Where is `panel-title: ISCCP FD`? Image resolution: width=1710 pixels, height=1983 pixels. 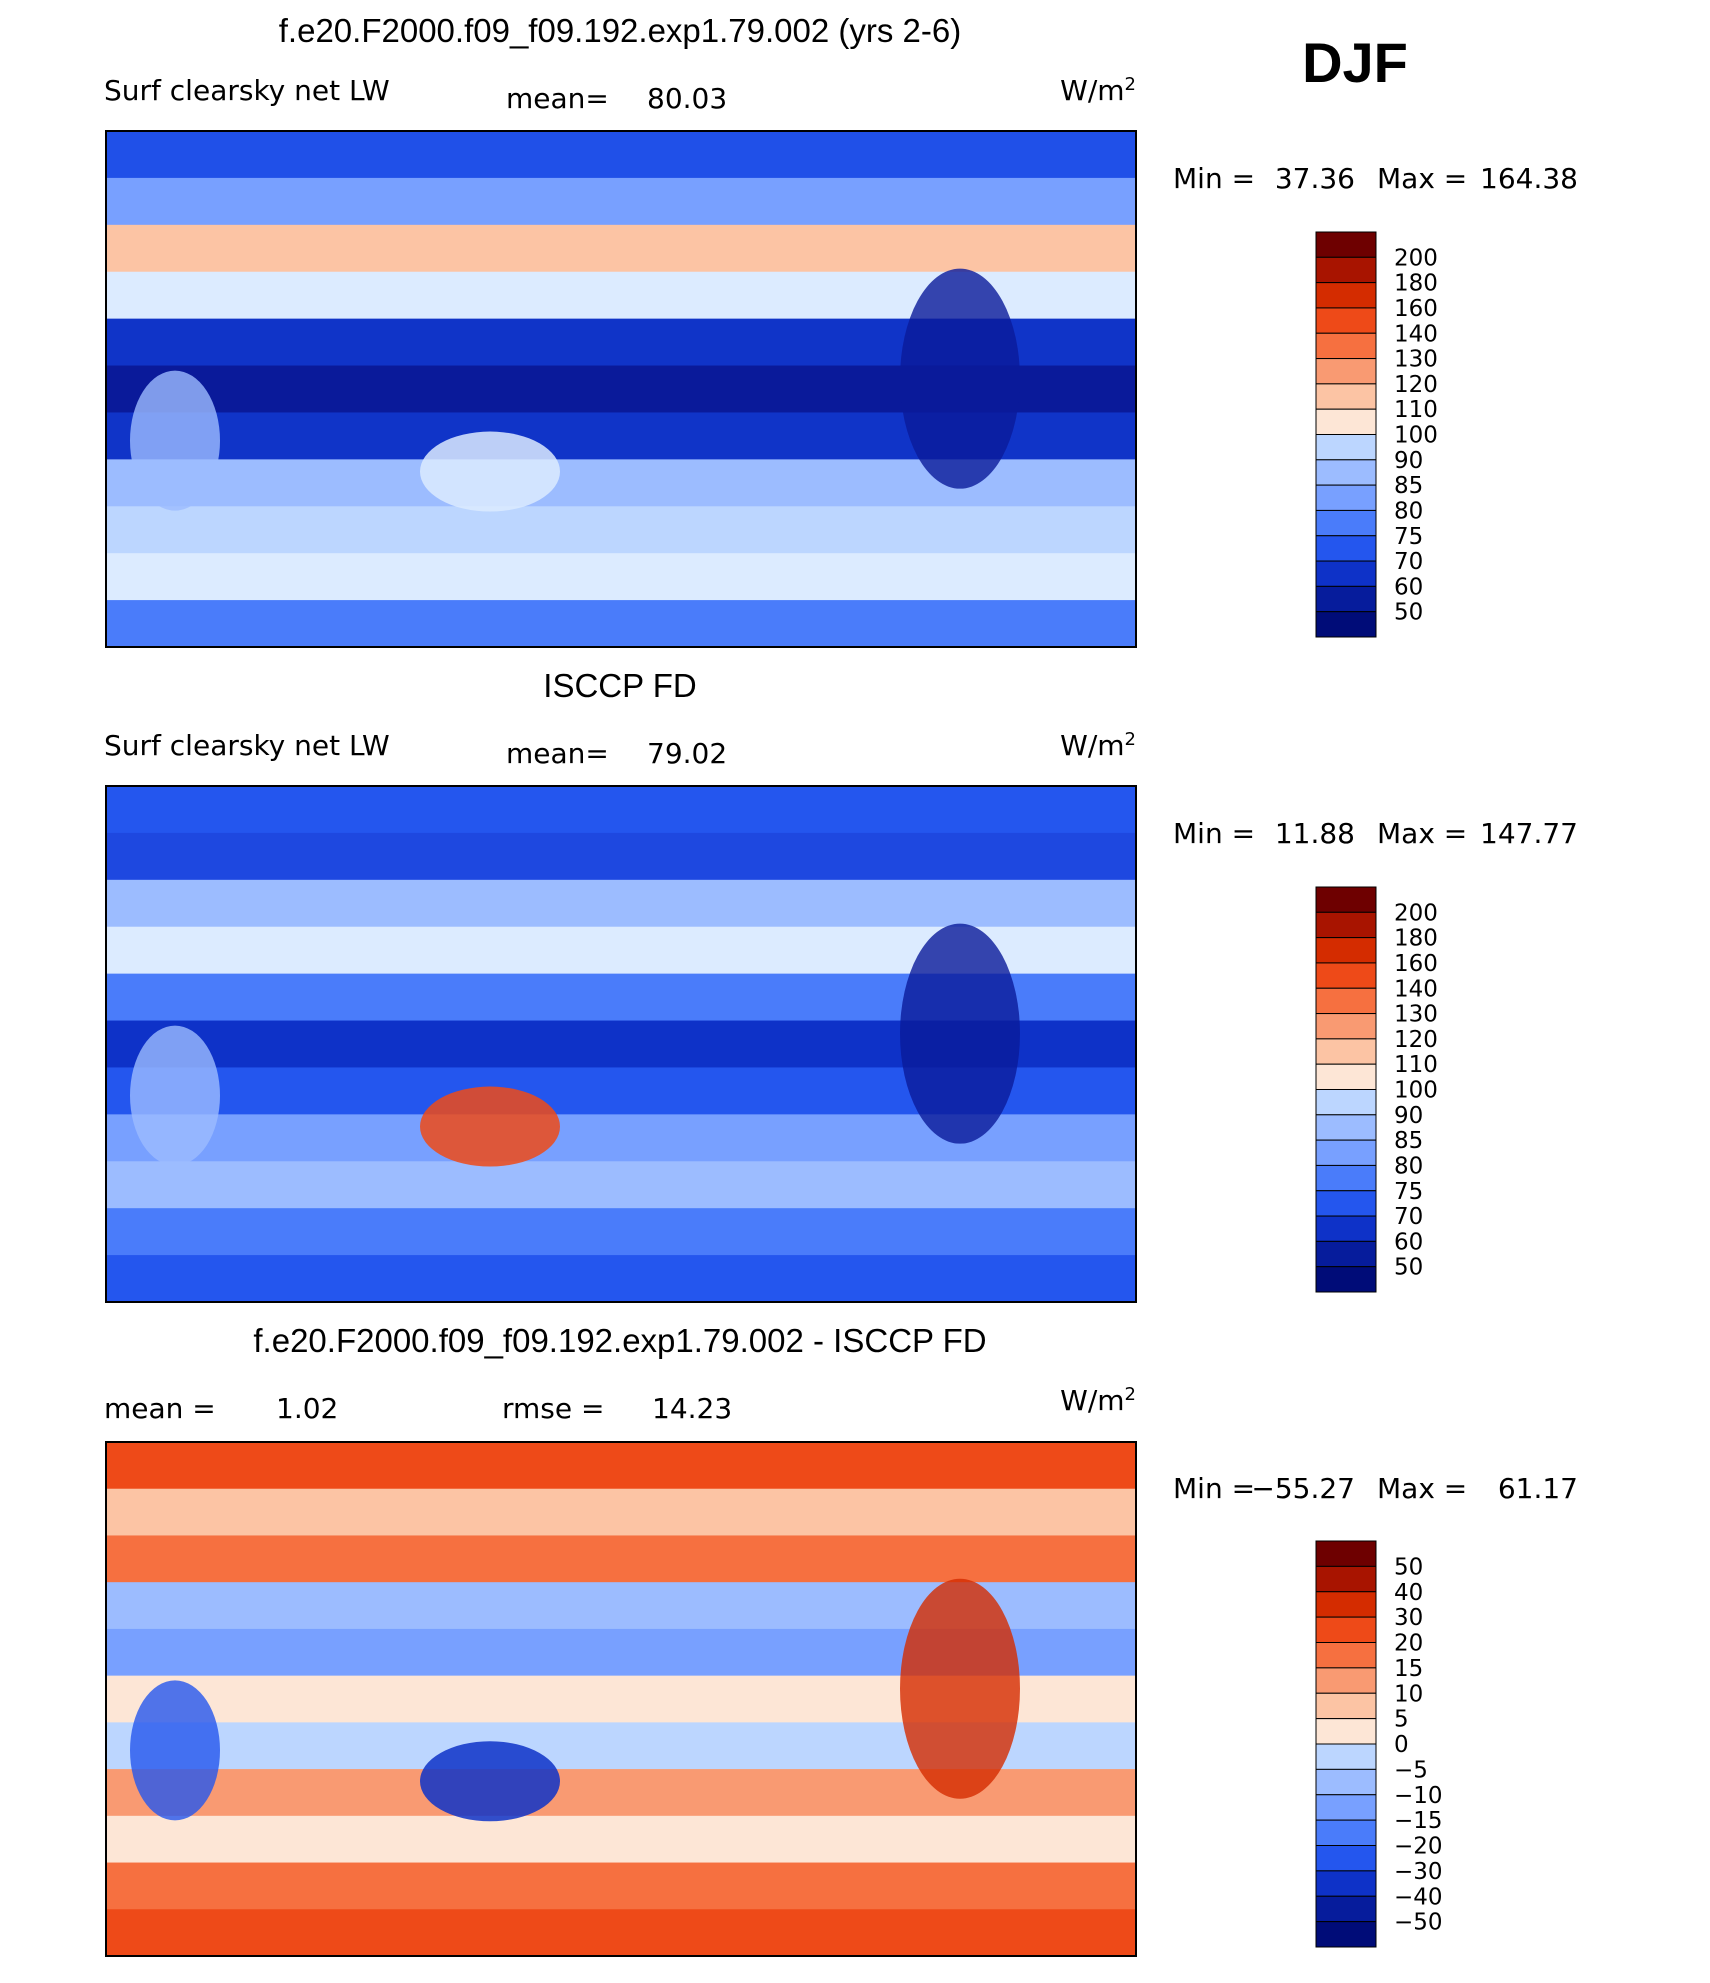 panel-title: ISCCP FD is located at coordinates (619, 685).